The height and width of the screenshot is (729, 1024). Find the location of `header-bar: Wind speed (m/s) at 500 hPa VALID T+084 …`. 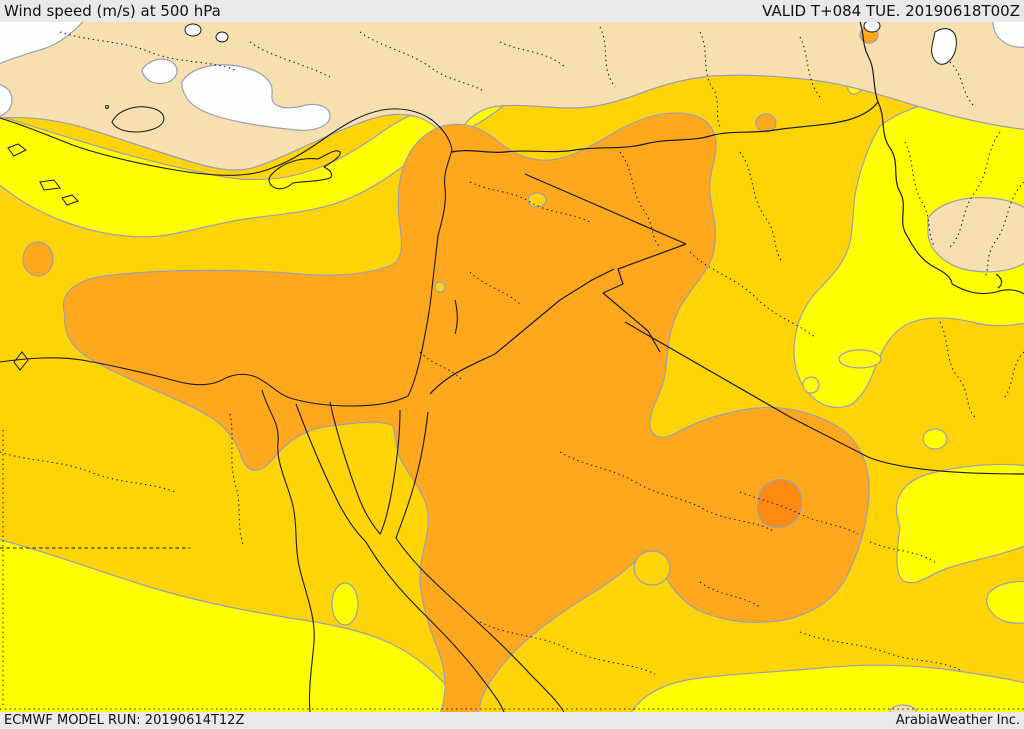

header-bar: Wind speed (m/s) at 500 hPa VALID T+084 … is located at coordinates (512, 11).